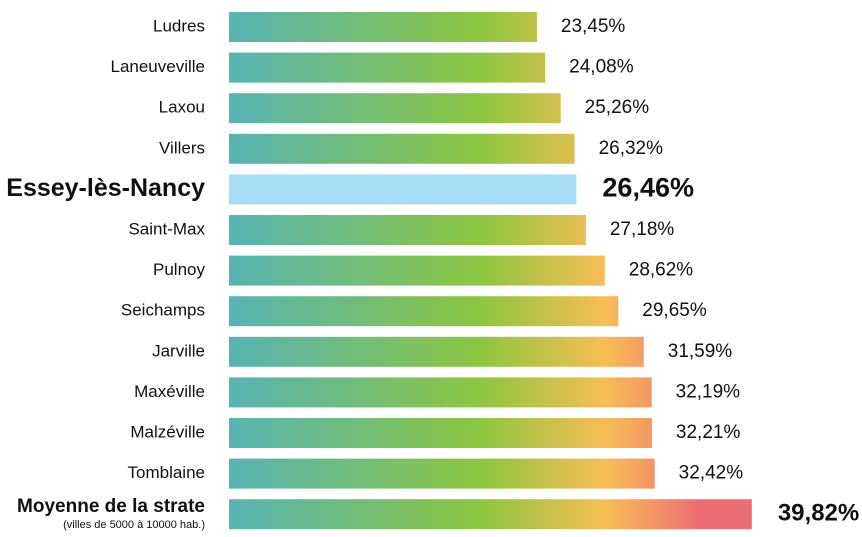 This screenshot has width=862, height=537. What do you see at coordinates (166, 228) in the screenshot?
I see `category-label: Saint-Max` at bounding box center [166, 228].